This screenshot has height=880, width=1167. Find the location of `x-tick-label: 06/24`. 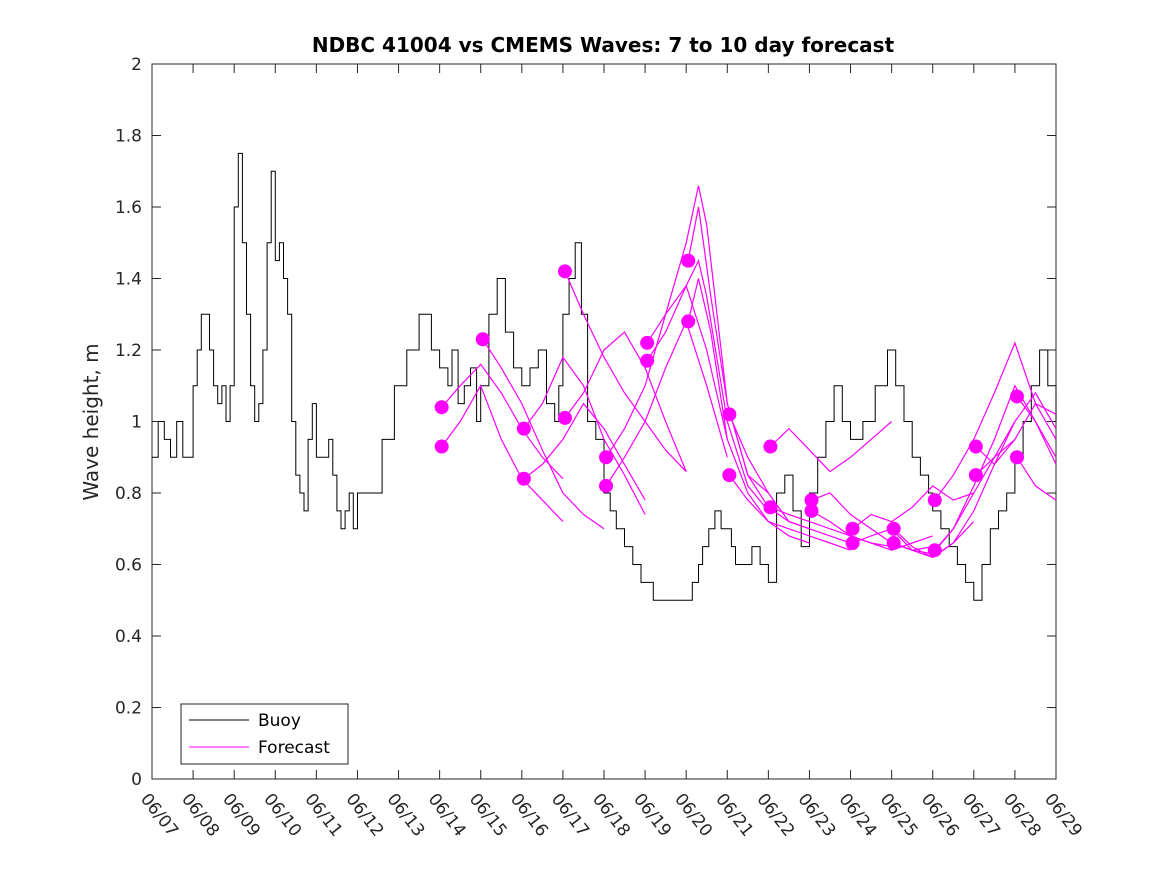

x-tick-label: 06/24 is located at coordinates (858, 815).